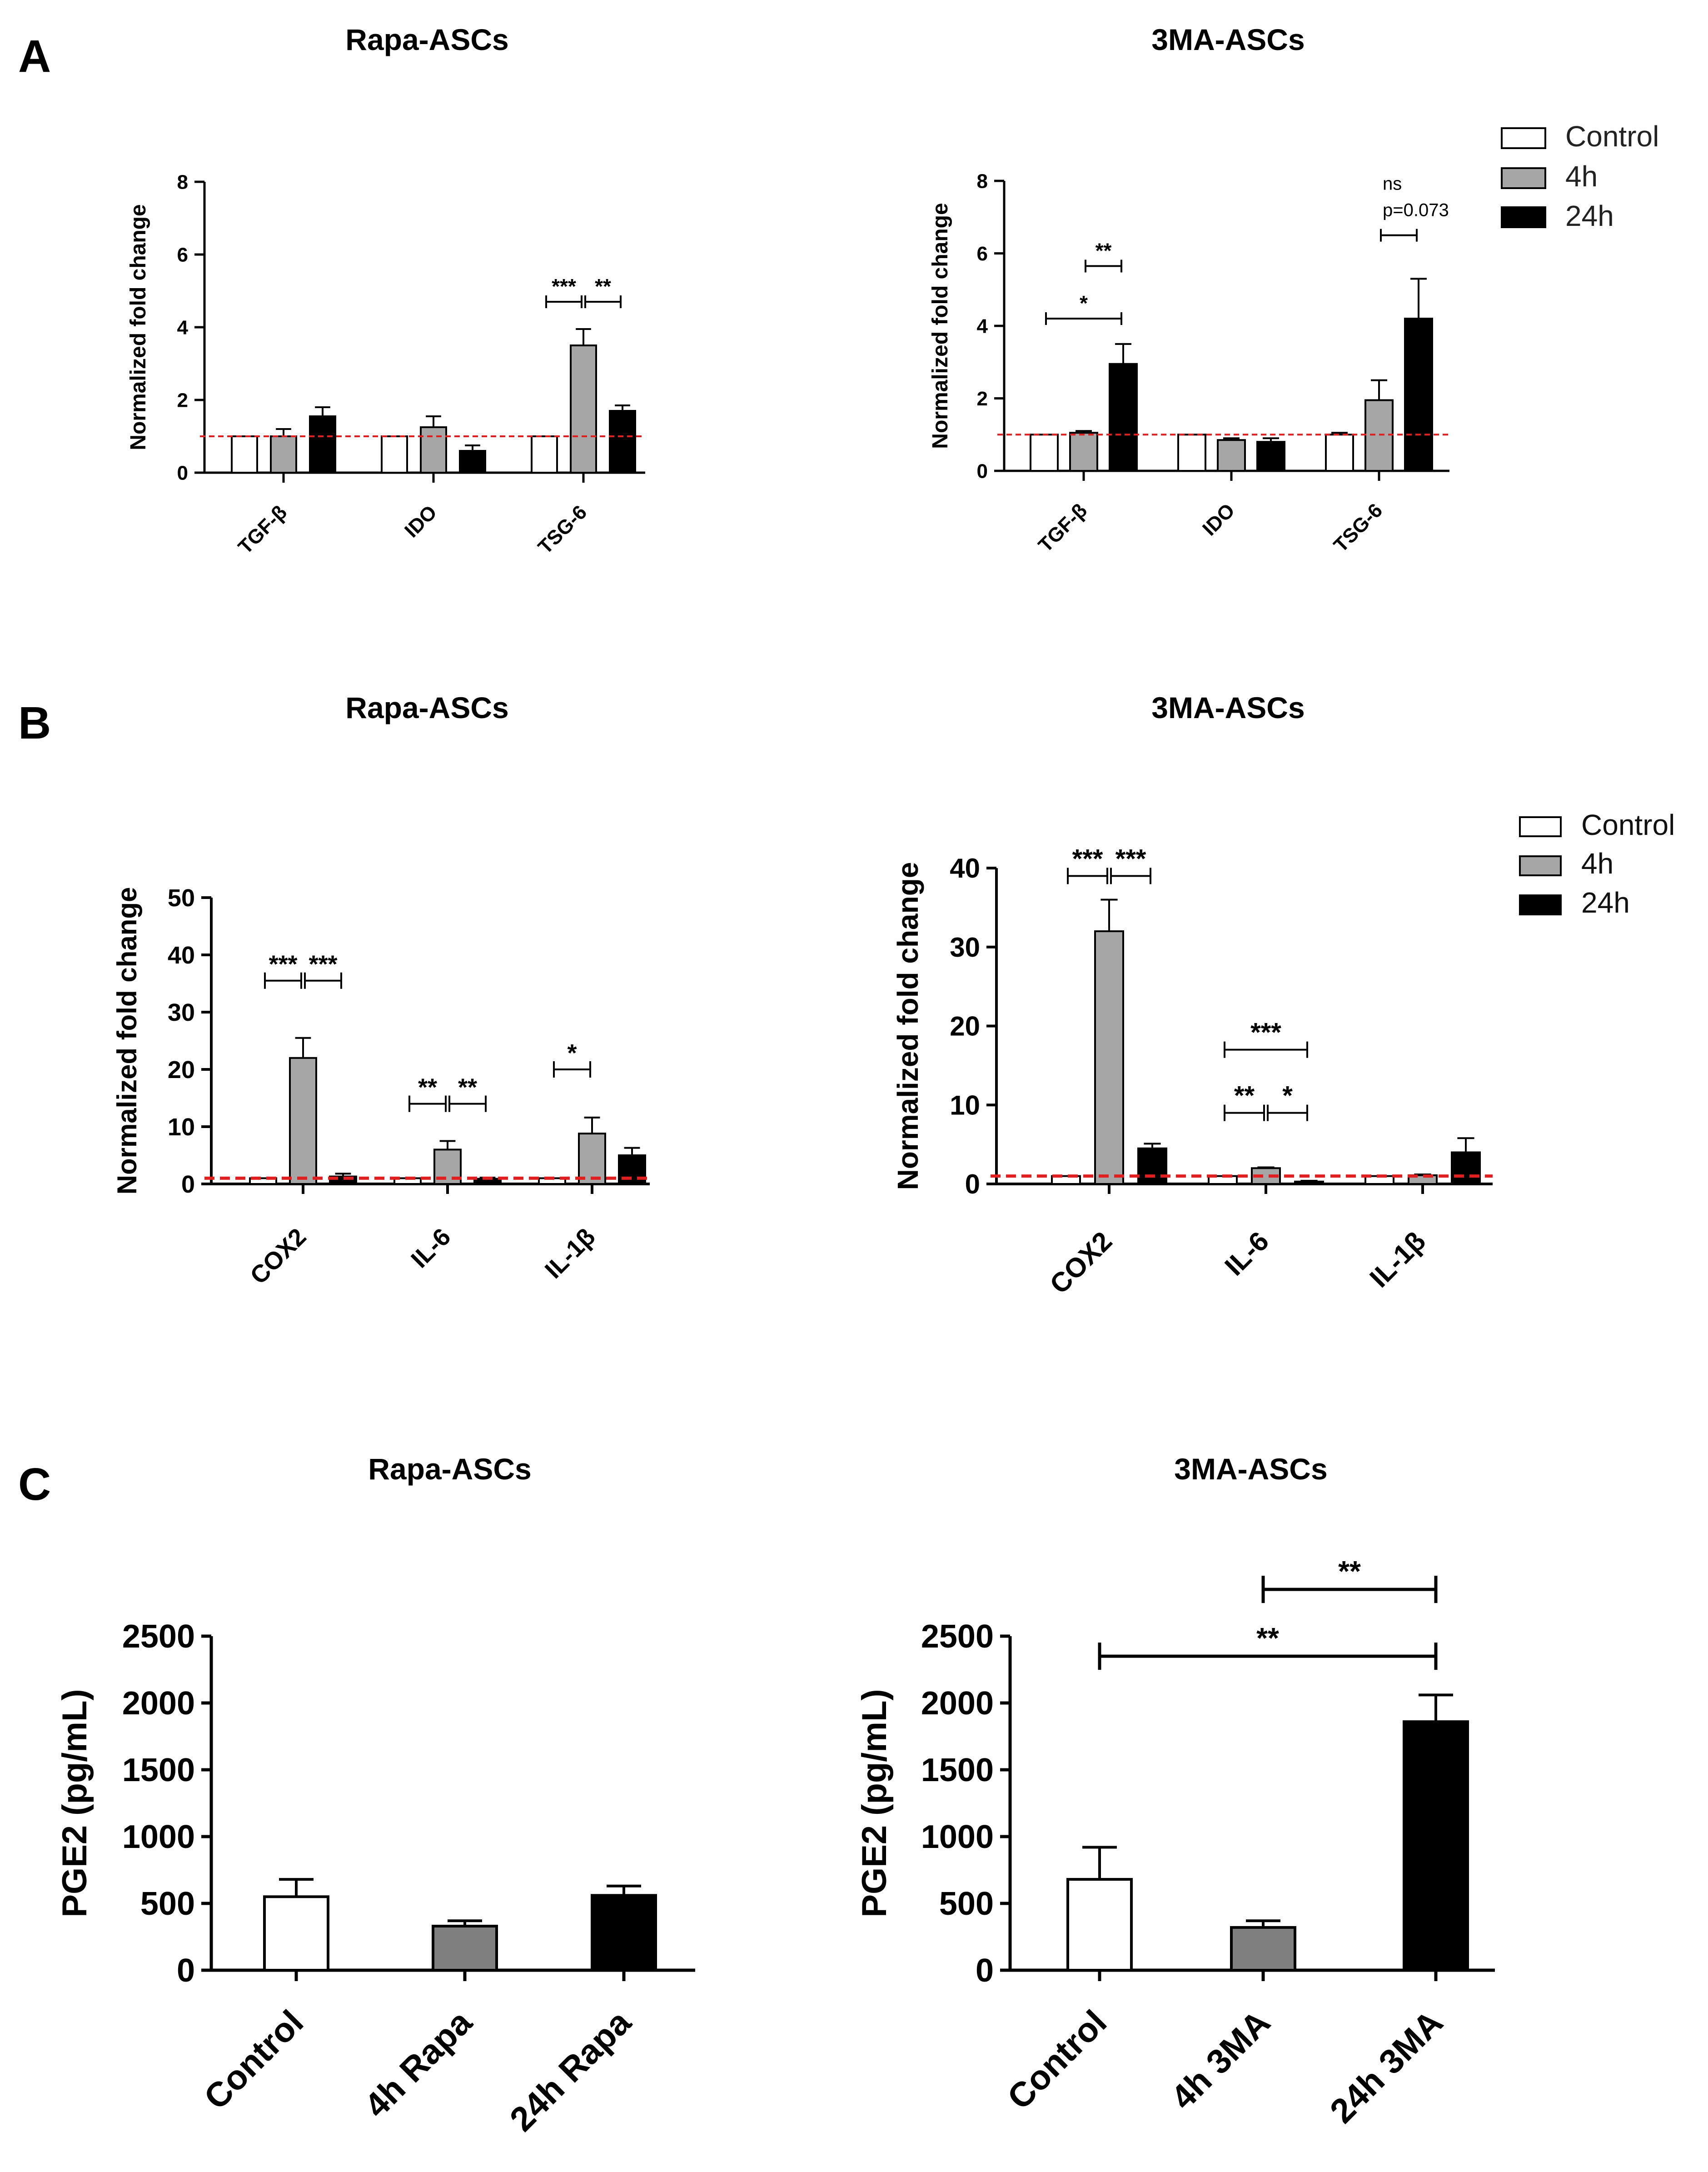 The height and width of the screenshot is (2172, 1708). I want to click on panel-letter-c: C, so click(35, 1484).